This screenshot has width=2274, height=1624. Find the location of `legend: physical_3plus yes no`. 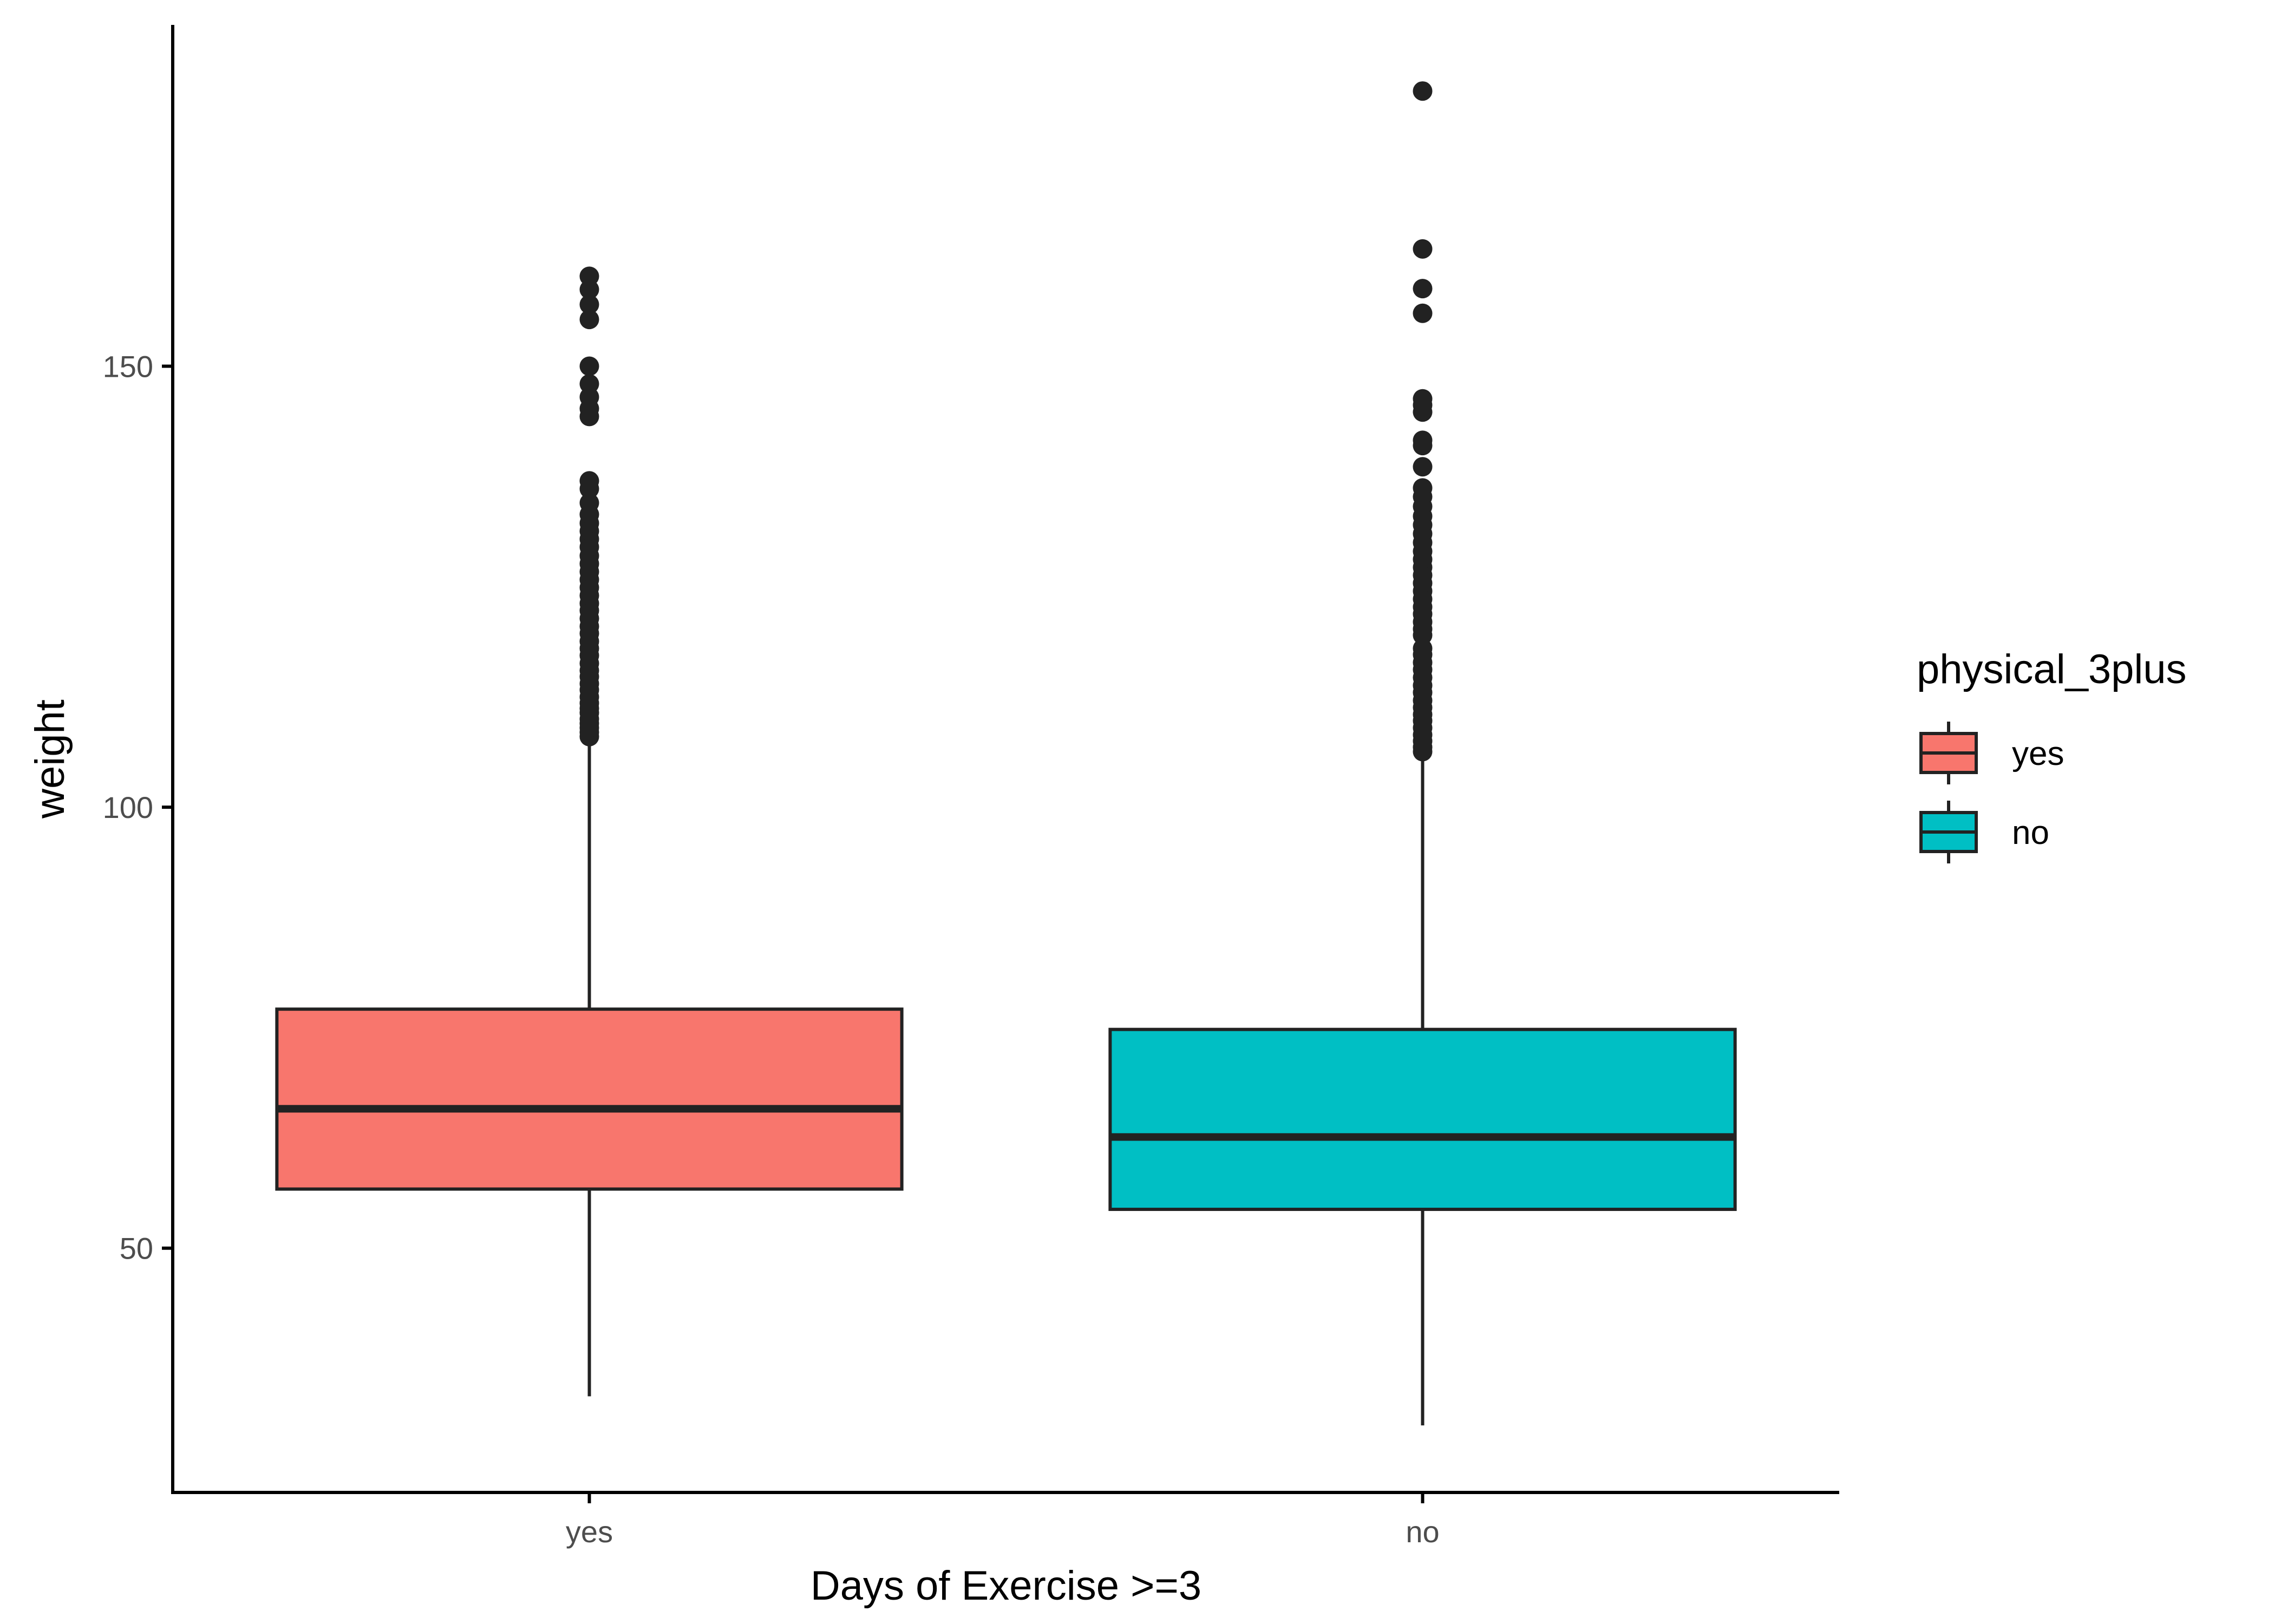

legend: physical_3plus yes no is located at coordinates (2052, 754).